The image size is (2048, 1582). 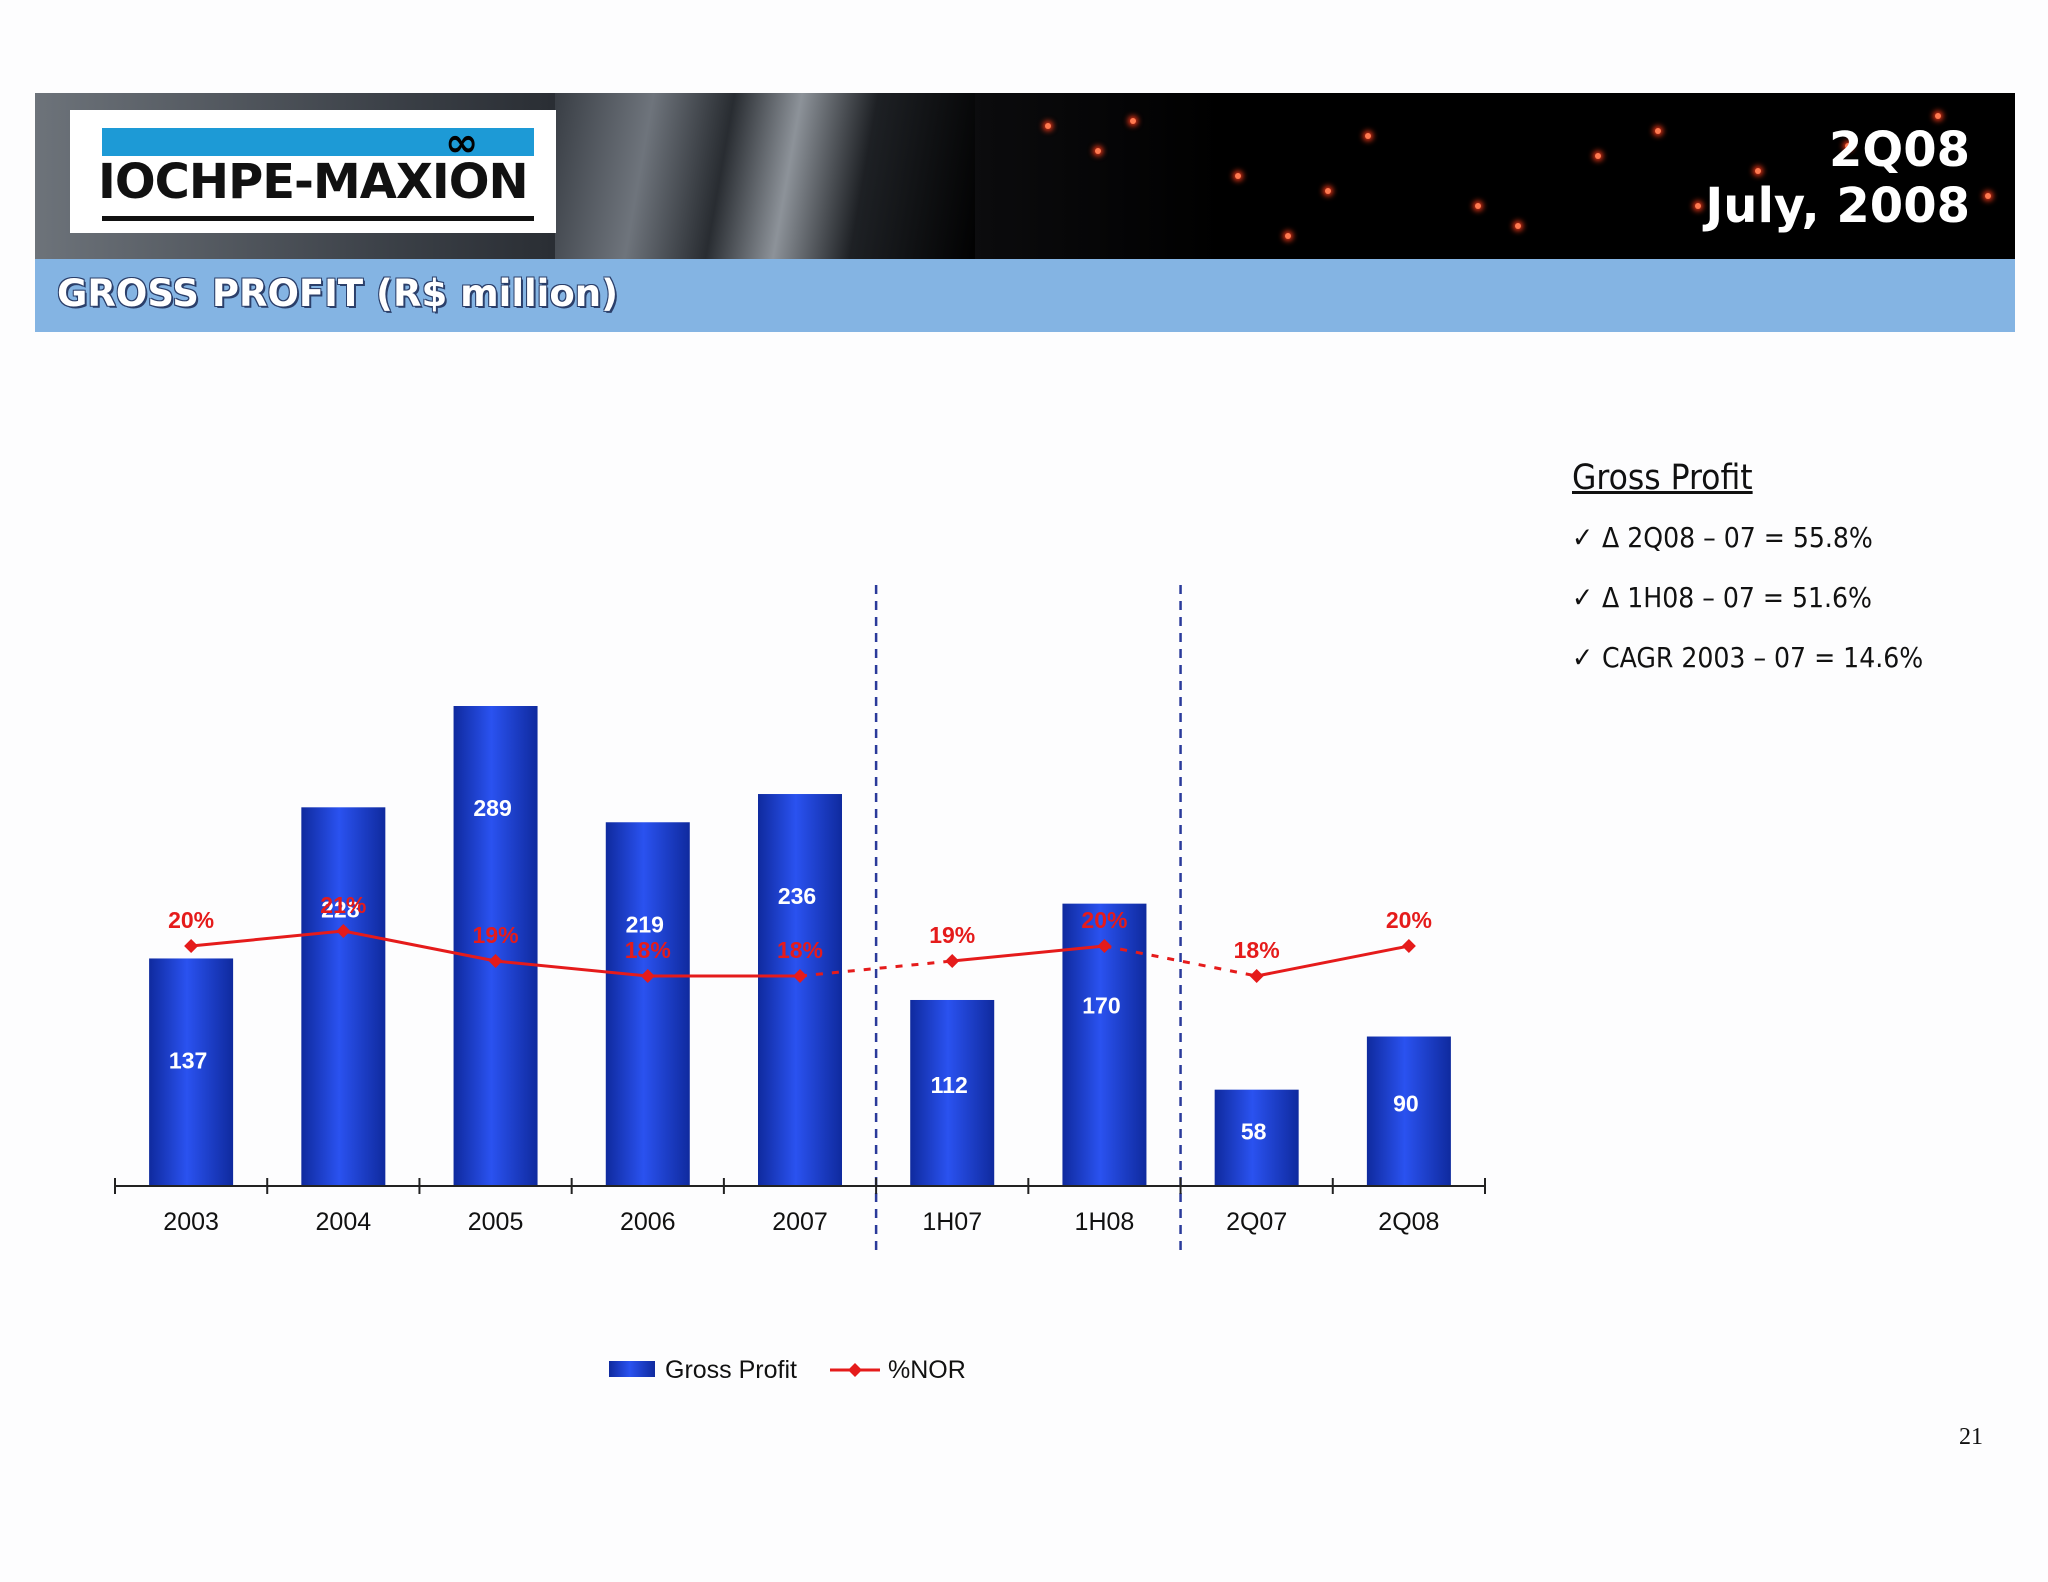 I want to click on period-date: July, 2008, so click(x=1837, y=206).